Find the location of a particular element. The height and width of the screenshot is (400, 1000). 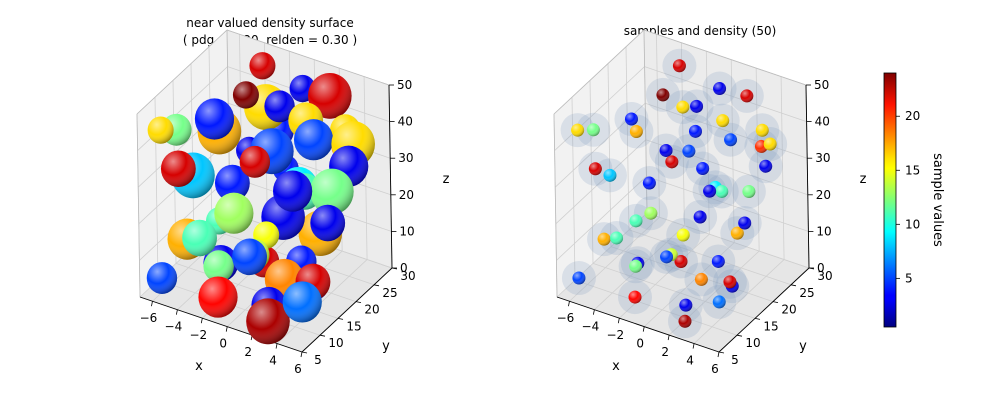

x-tick-label: −4 is located at coordinates (174, 327).